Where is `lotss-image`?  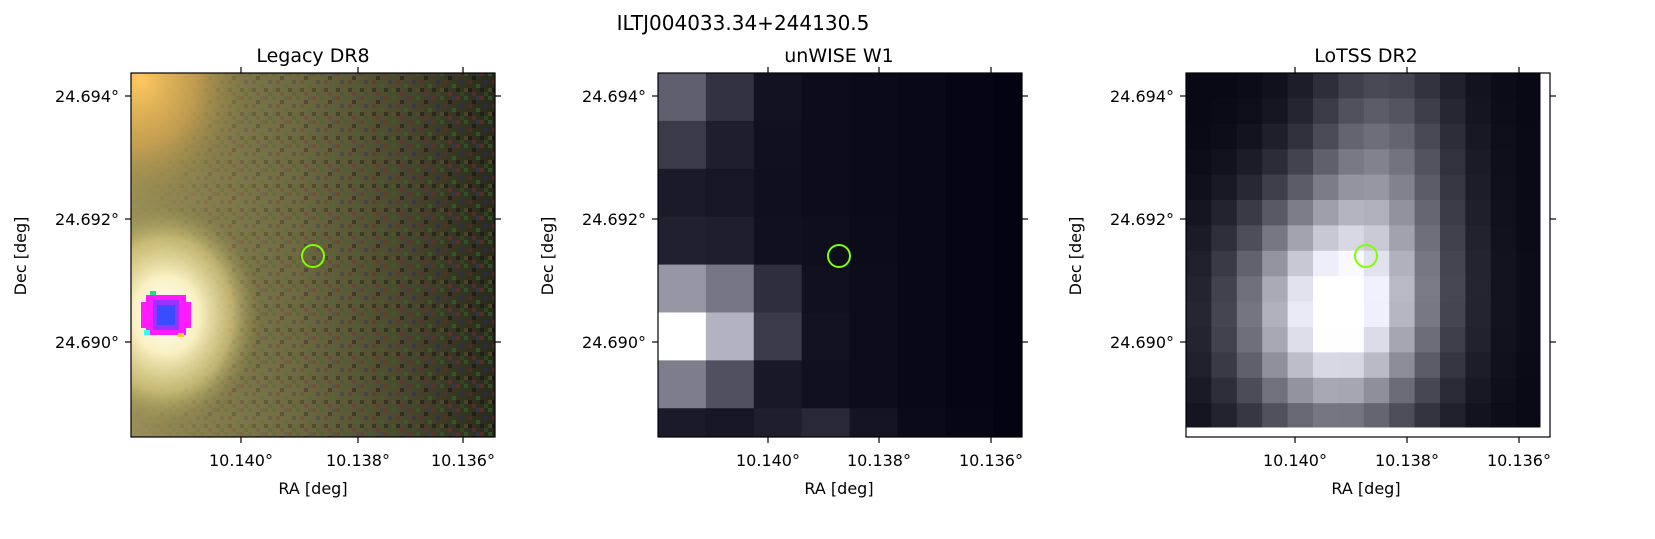 lotss-image is located at coordinates (1363, 250).